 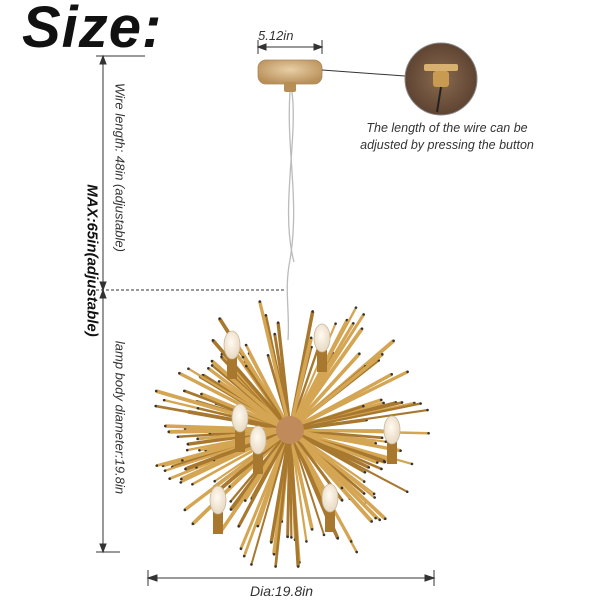 What do you see at coordinates (92, 30) in the screenshot?
I see `size-title: Size:` at bounding box center [92, 30].